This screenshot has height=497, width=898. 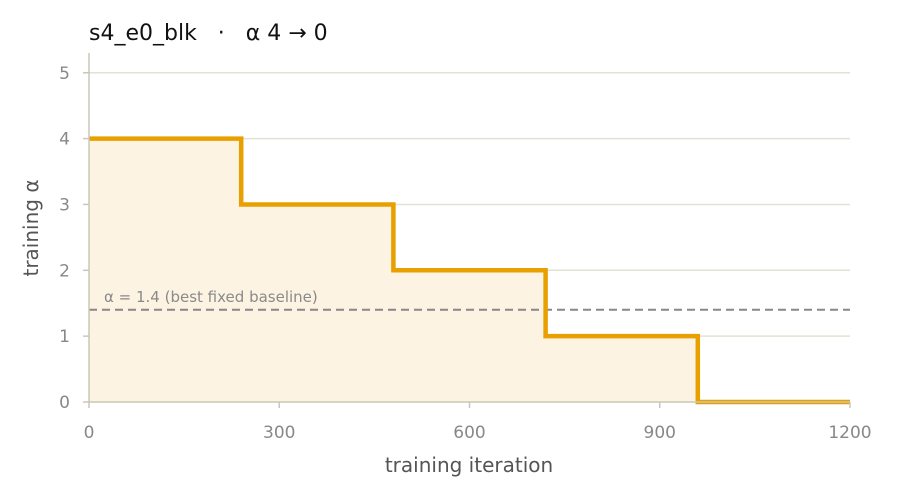 What do you see at coordinates (469, 465) in the screenshot?
I see `x-axis-label: training iteration` at bounding box center [469, 465].